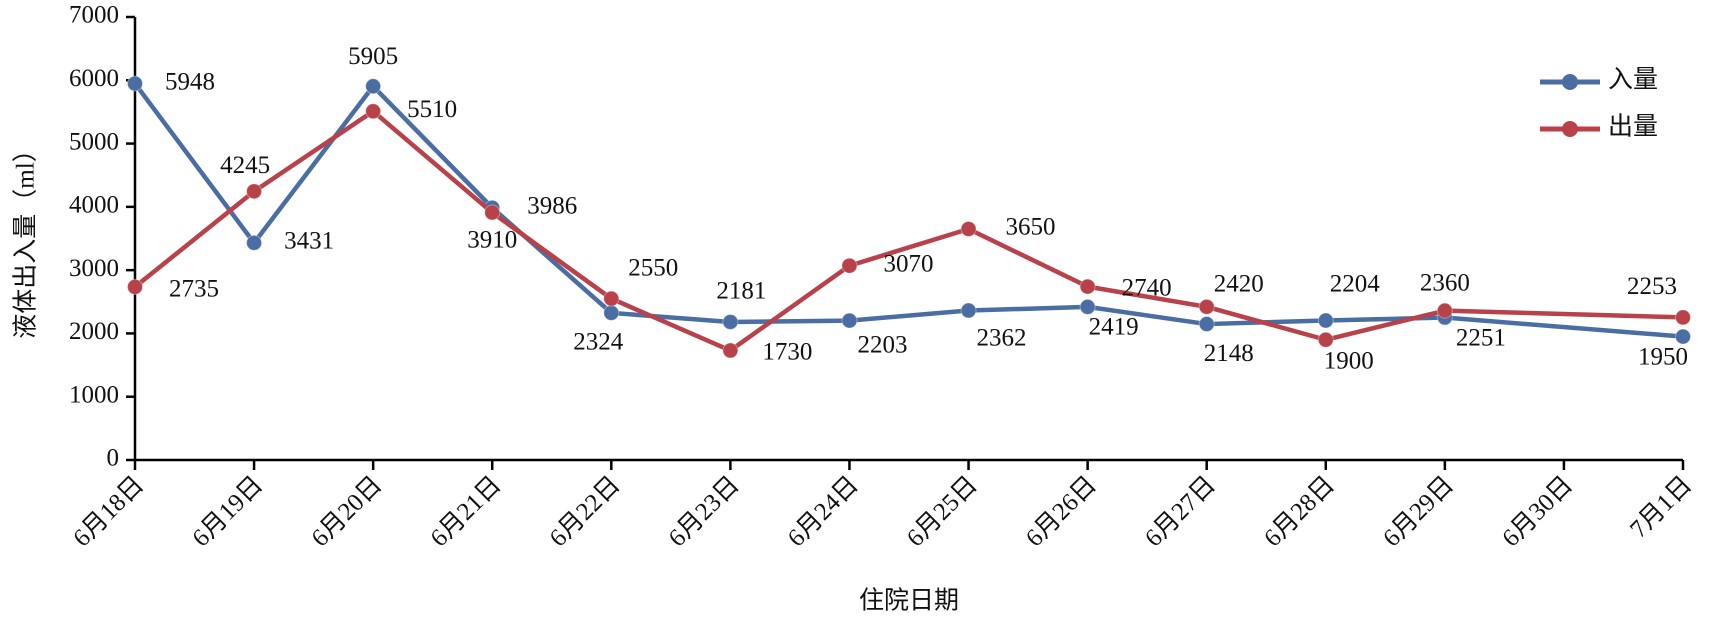 The image size is (1720, 623). Describe the element at coordinates (598, 342) in the screenshot. I see `data-label: 2324` at that location.